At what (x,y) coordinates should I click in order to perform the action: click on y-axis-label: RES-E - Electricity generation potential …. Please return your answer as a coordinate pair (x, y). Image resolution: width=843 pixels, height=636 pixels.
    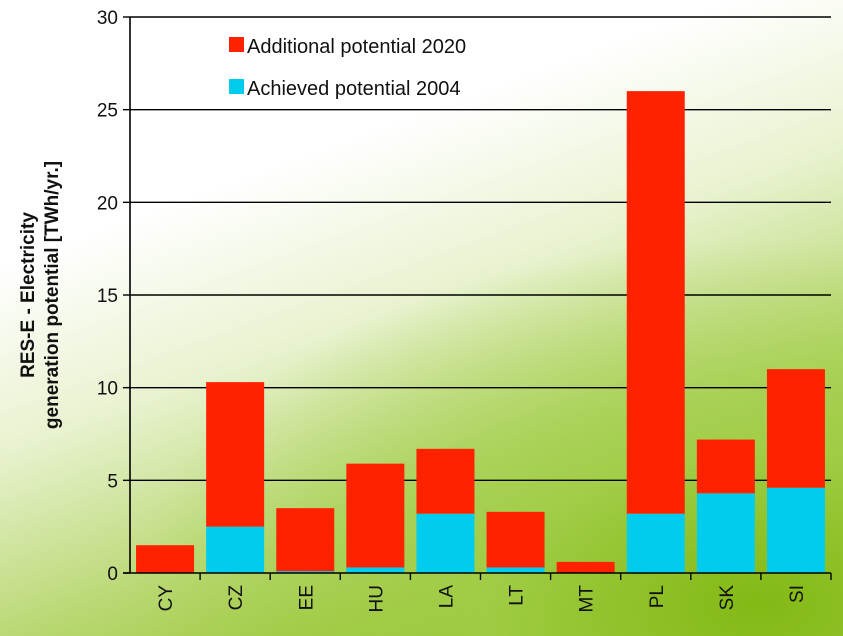
    Looking at the image, I should click on (40, 295).